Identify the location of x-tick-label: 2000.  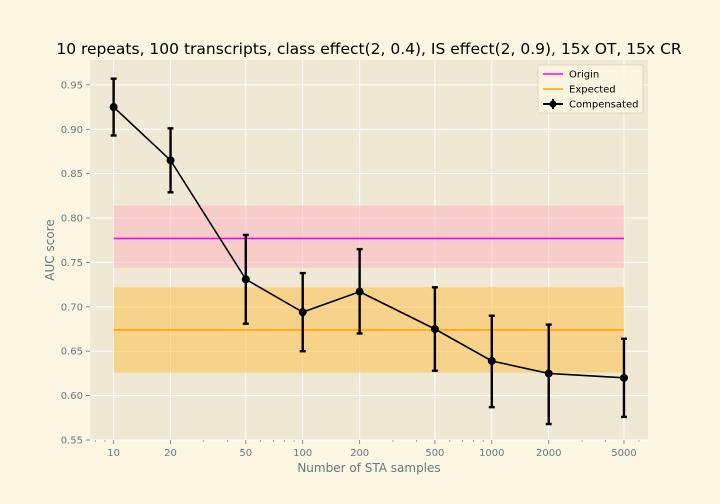
(548, 453).